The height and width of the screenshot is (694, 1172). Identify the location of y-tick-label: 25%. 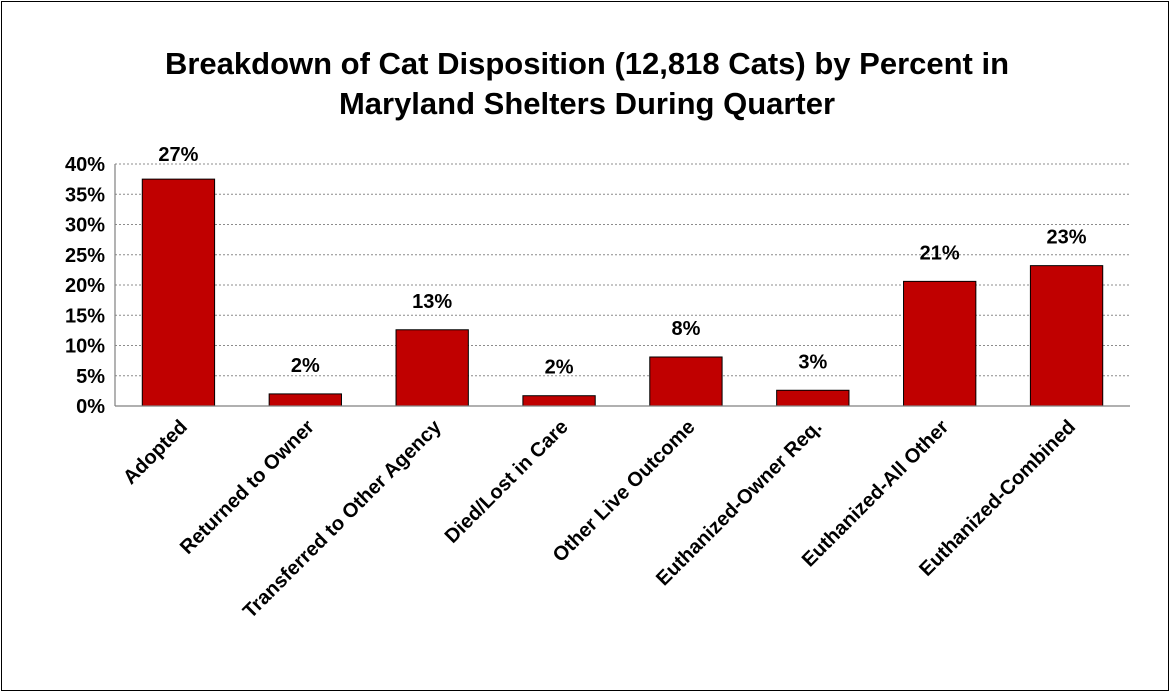
(85, 256).